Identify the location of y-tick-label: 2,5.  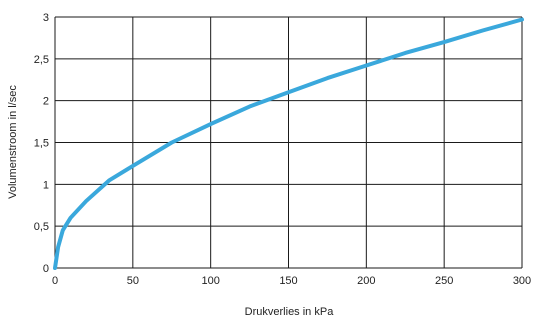
(41, 60).